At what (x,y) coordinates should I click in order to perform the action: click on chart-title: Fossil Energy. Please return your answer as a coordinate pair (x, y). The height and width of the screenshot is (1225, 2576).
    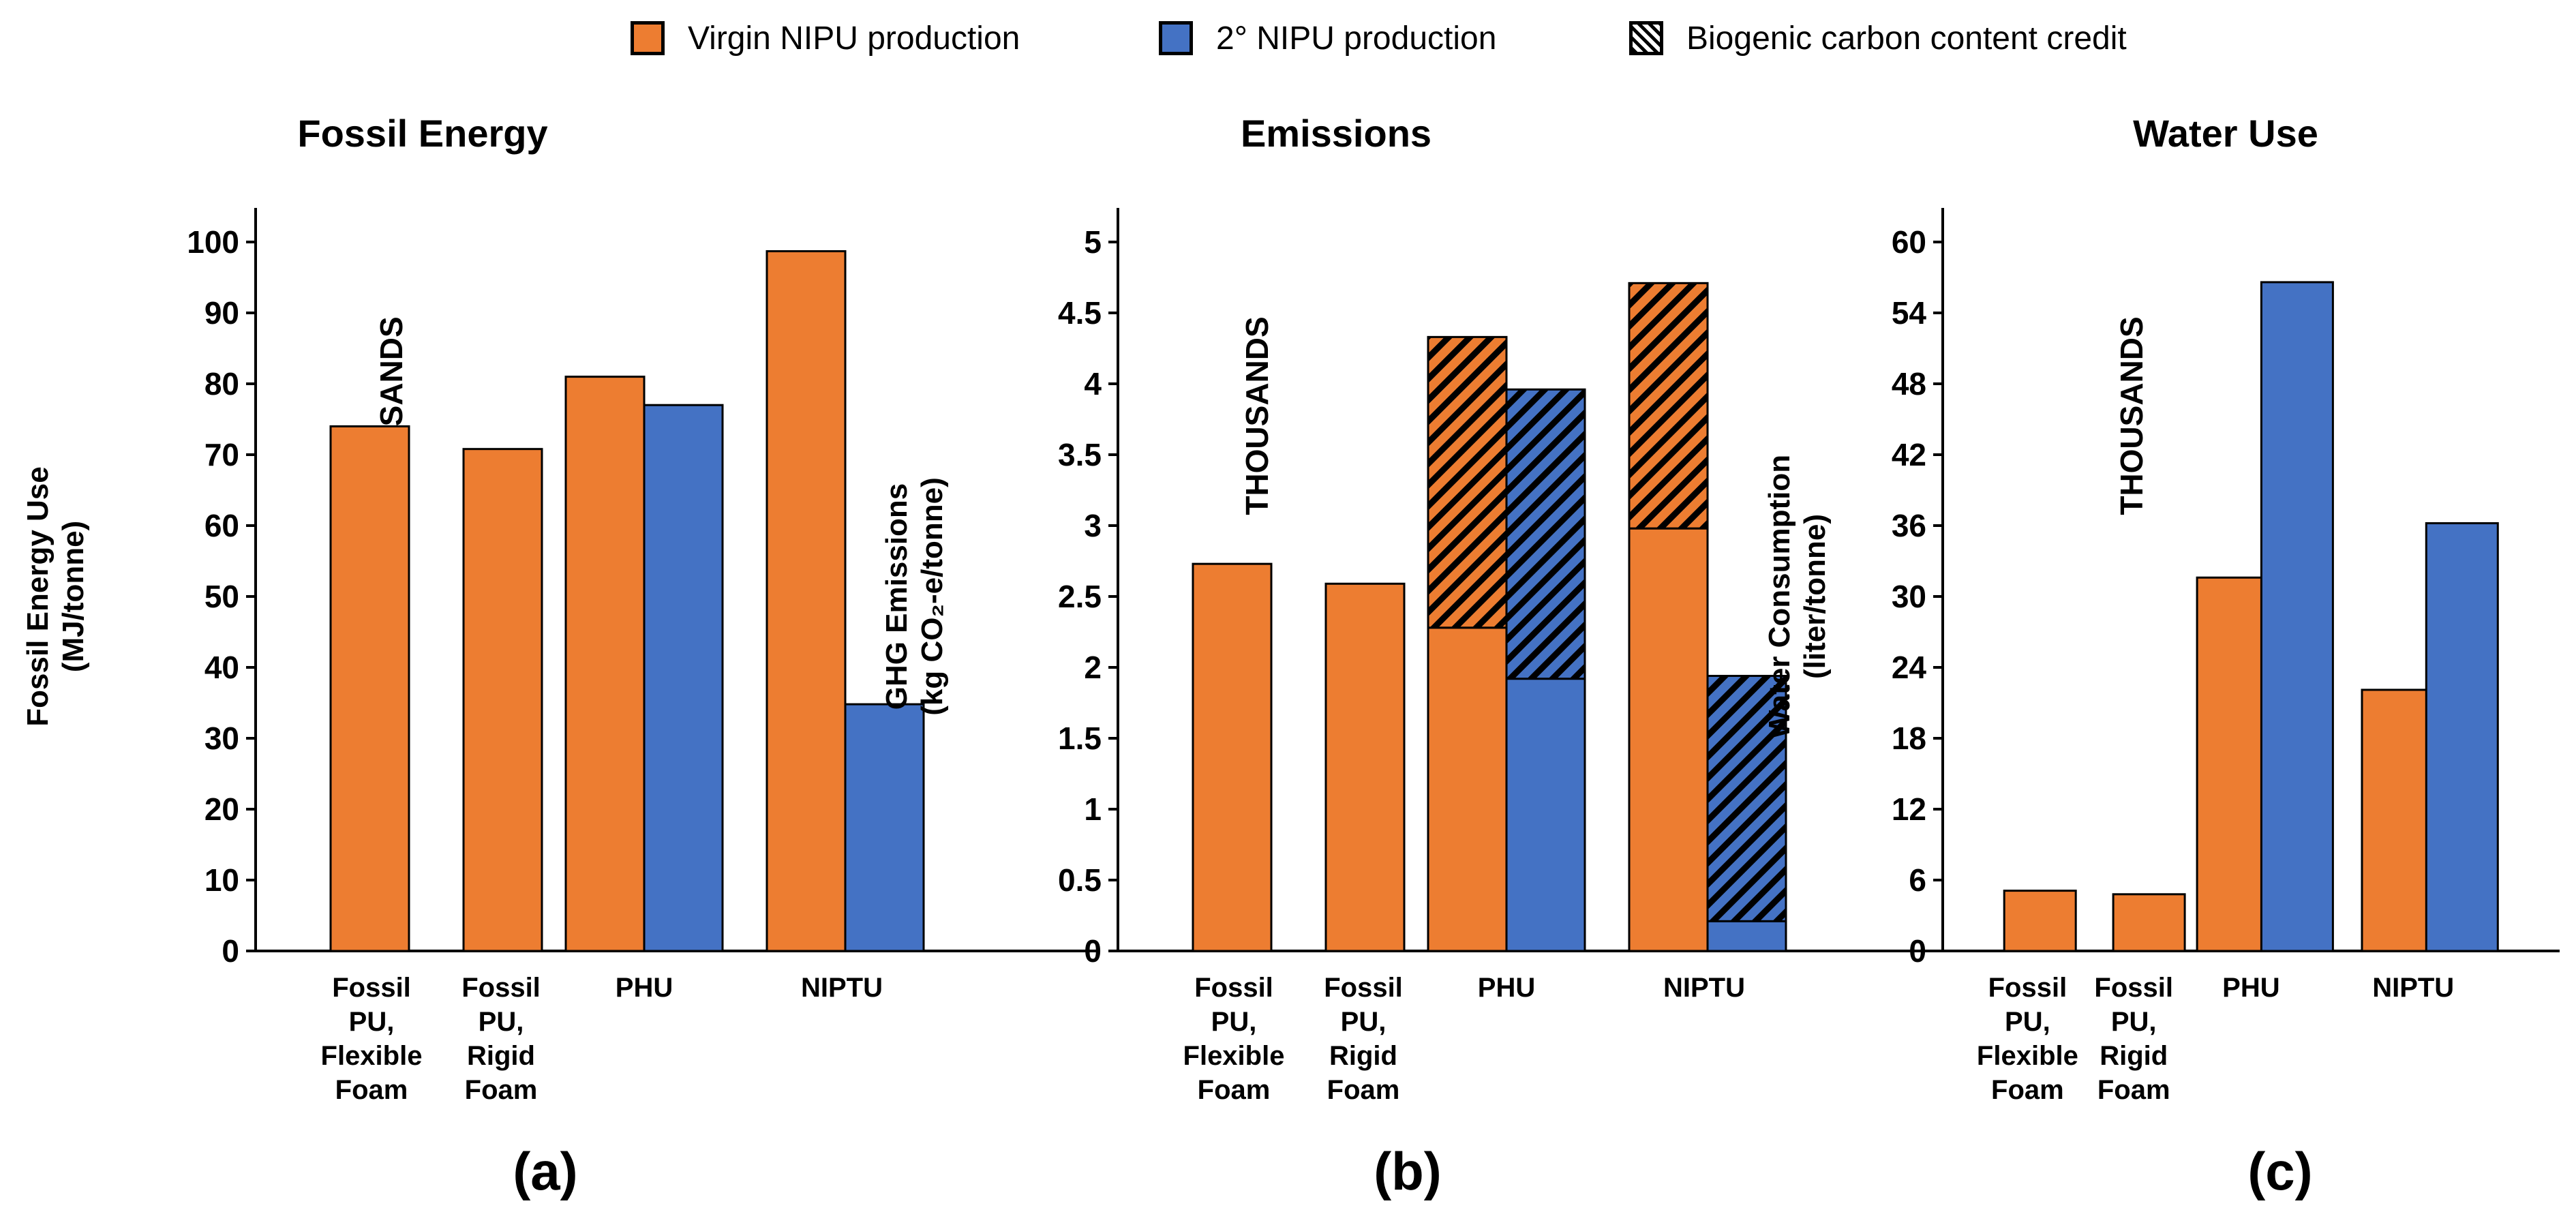
    Looking at the image, I should click on (422, 133).